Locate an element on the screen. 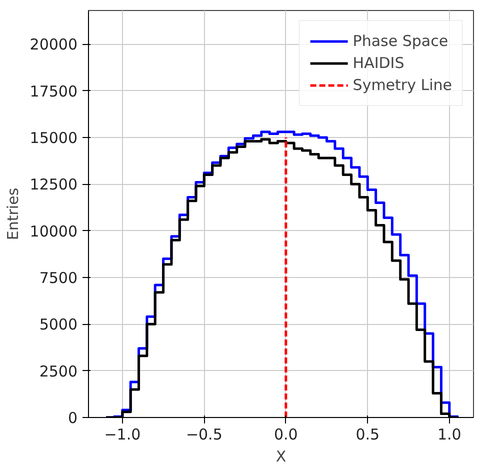  x-tick-label: −0.5 is located at coordinates (204, 435).